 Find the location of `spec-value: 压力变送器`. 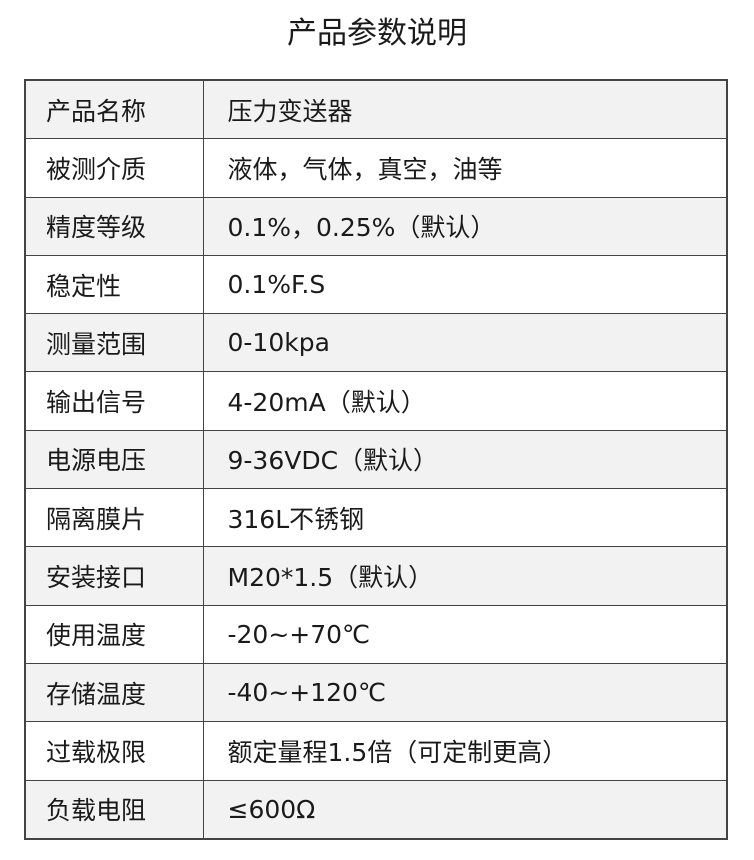

spec-value: 压力变送器 is located at coordinates (465, 109).